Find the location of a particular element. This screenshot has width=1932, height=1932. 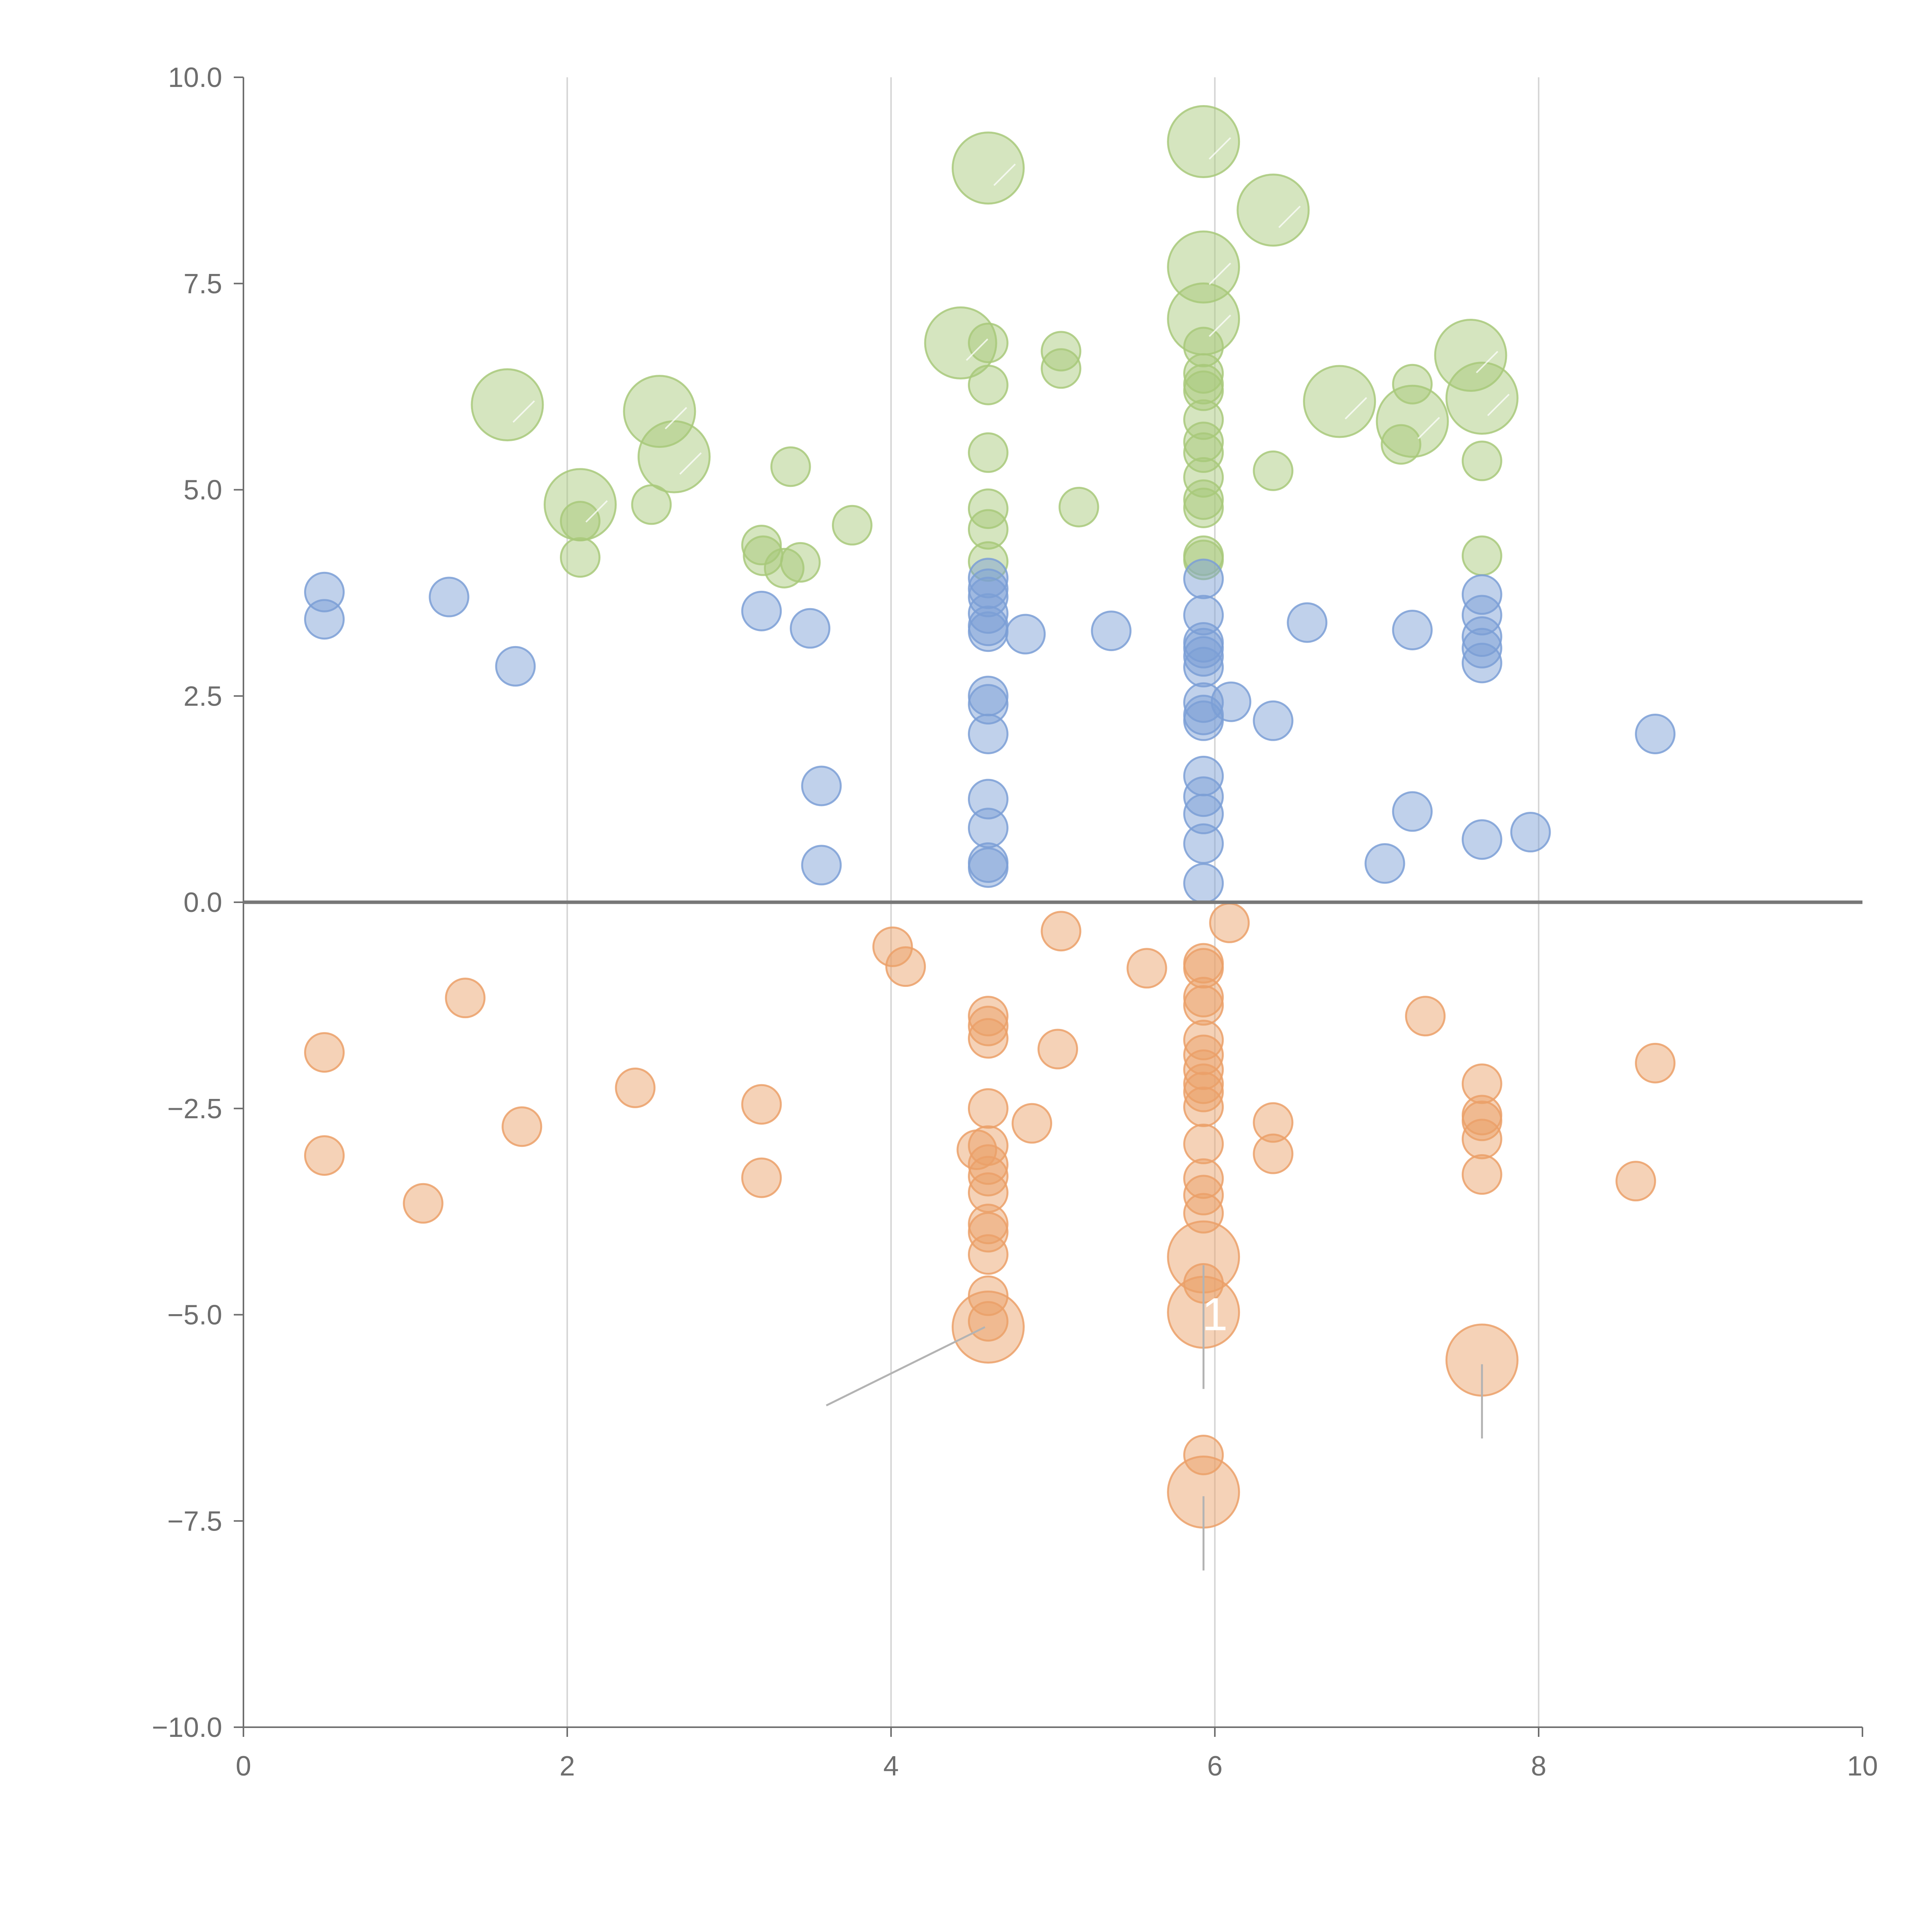

y-tick-label: 5.0 is located at coordinates (203, 491).